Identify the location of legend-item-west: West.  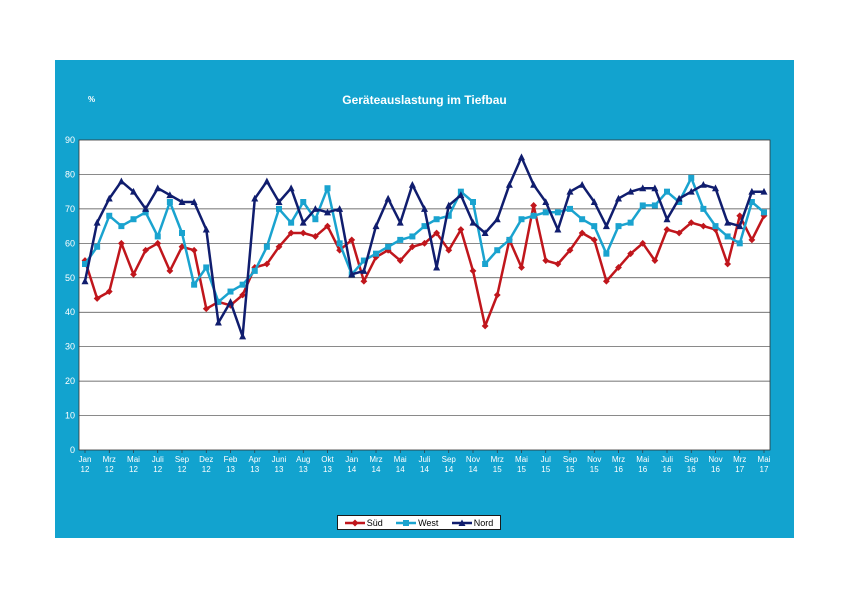
(417, 523).